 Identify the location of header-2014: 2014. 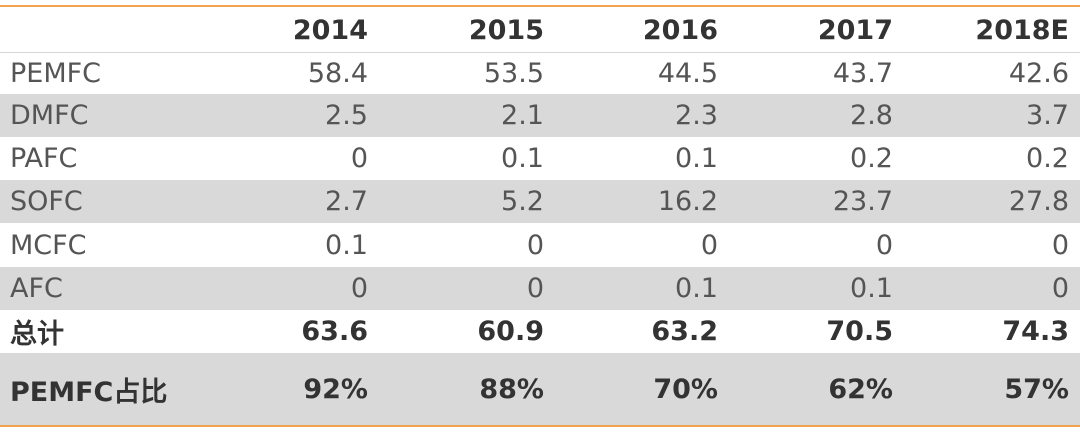
(330, 30).